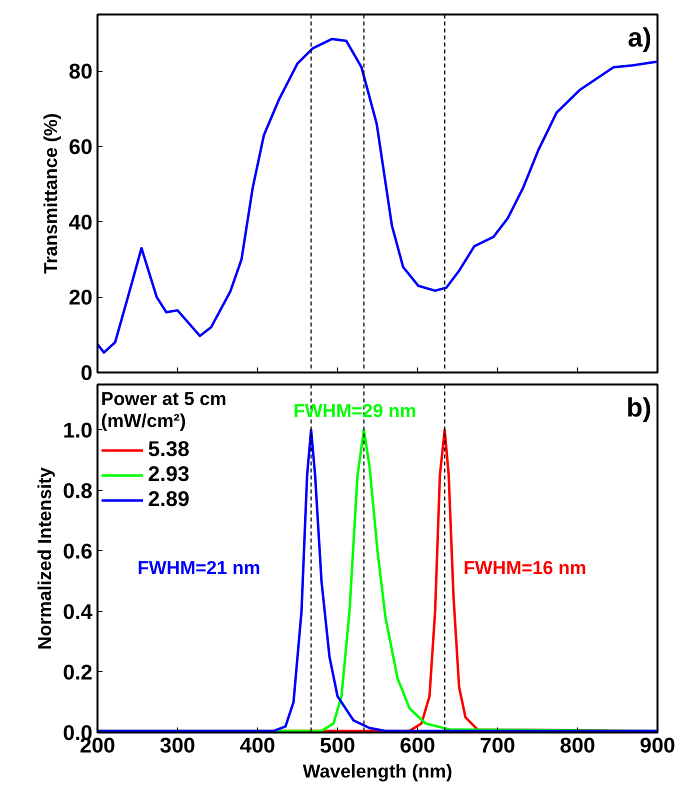 The height and width of the screenshot is (794, 681). I want to click on x-tick-label: 900, so click(658, 746).